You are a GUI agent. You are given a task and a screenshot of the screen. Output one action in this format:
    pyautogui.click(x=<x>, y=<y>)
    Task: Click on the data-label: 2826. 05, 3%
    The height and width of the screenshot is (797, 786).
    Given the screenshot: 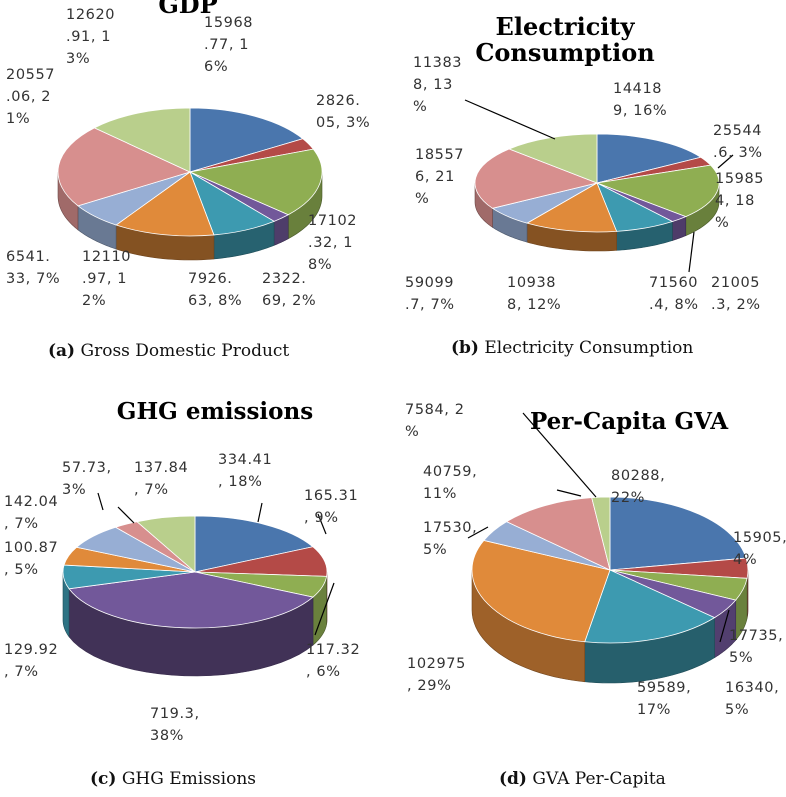 What is the action you would take?
    pyautogui.click(x=343, y=112)
    